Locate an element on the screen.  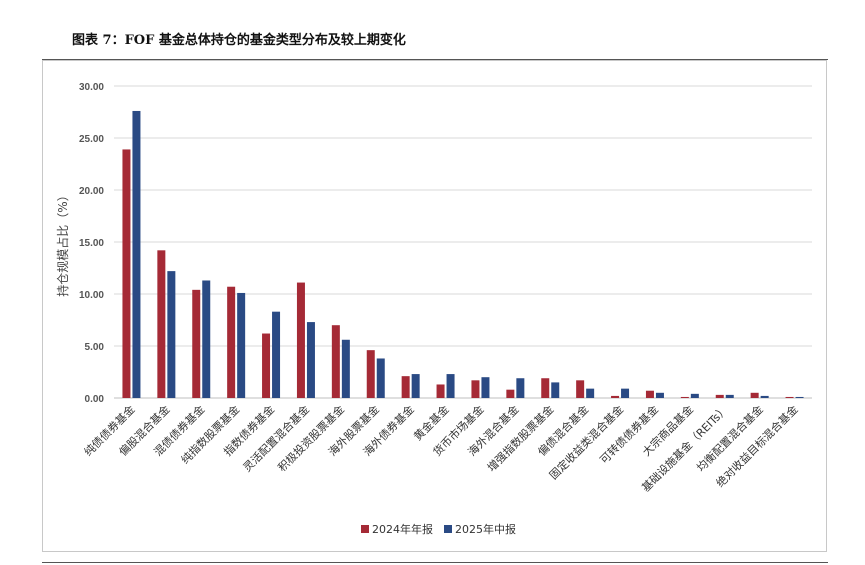
y-tick-label: 20.00 is located at coordinates (91, 191).